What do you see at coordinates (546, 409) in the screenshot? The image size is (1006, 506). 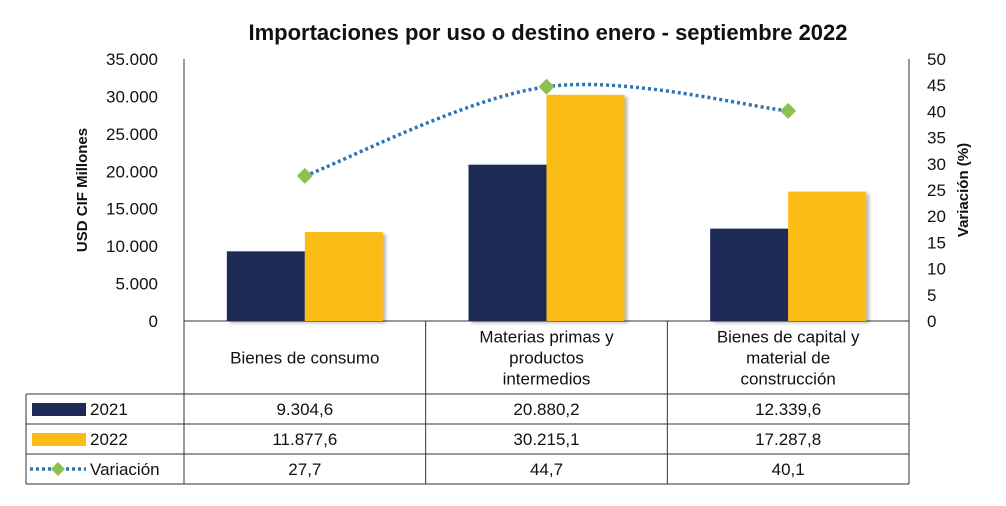 I see `table-value: 20.880,2` at bounding box center [546, 409].